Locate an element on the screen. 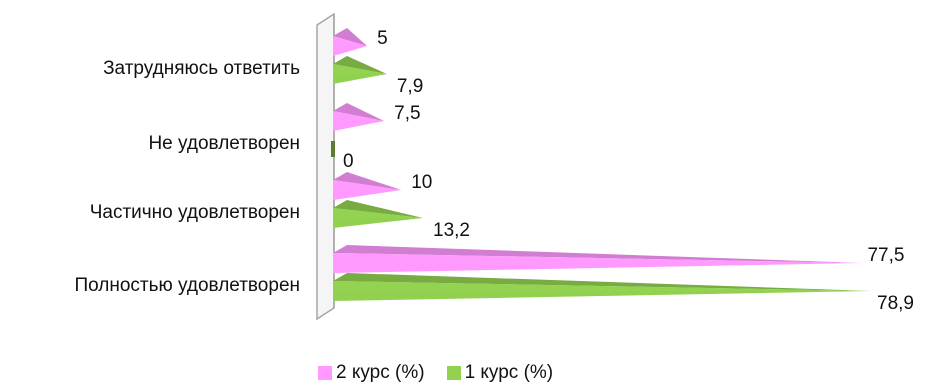 This screenshot has width=931, height=387. category-label-1: Не удовлетворен is located at coordinates (224, 143).